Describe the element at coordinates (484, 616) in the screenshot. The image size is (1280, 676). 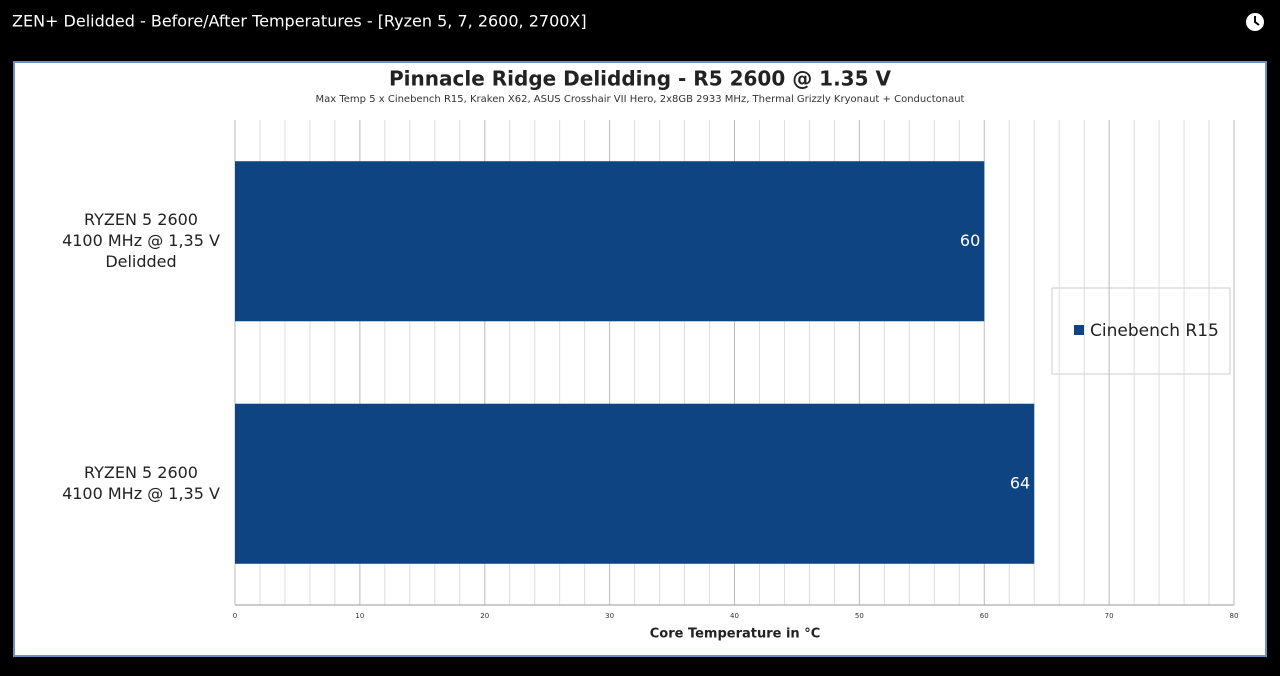
I see `x-tick-label: 20` at that location.